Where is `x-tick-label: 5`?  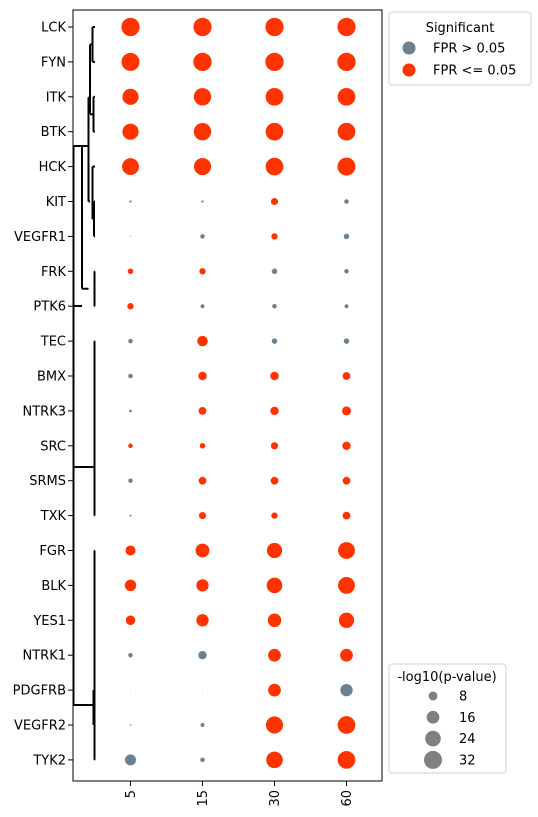
x-tick-label: 5 is located at coordinates (131, 794).